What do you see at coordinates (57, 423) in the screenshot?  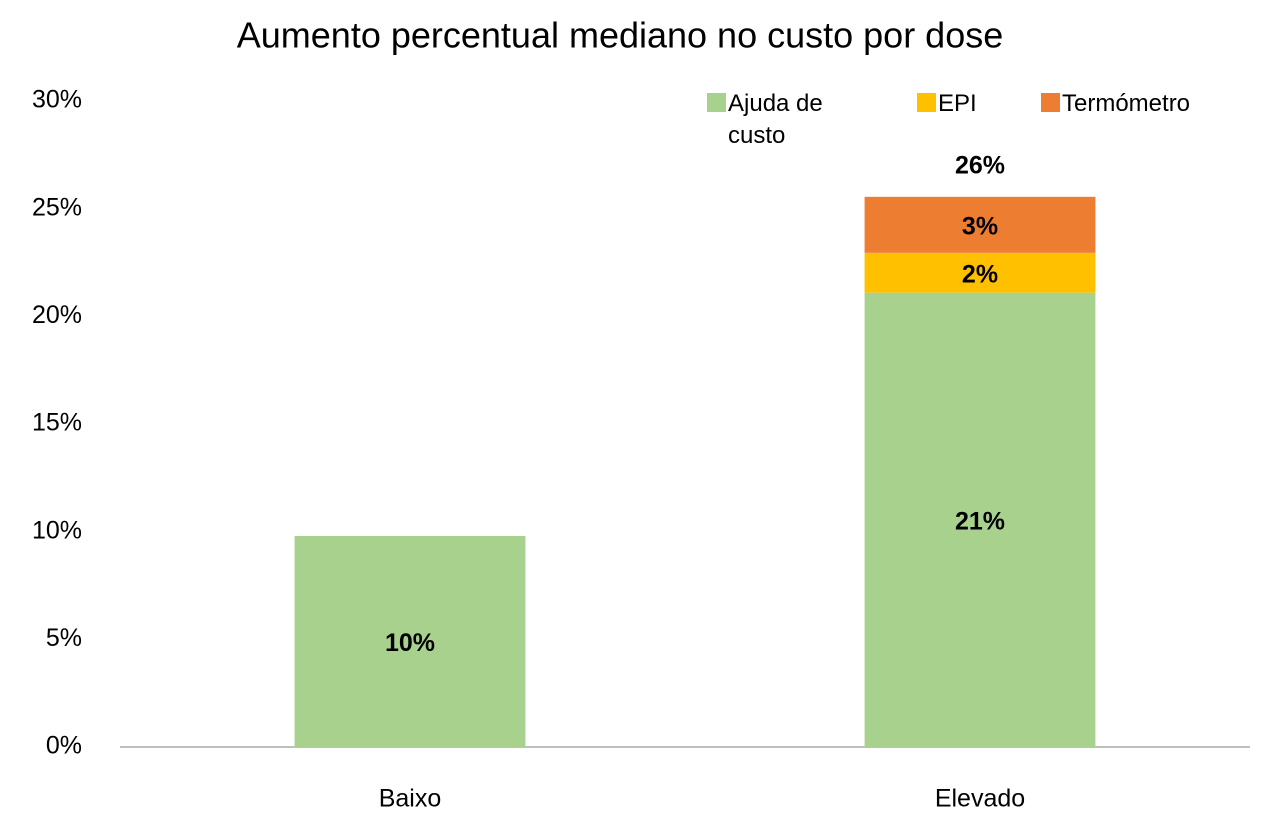 I see `y-tick-label: 15%` at bounding box center [57, 423].